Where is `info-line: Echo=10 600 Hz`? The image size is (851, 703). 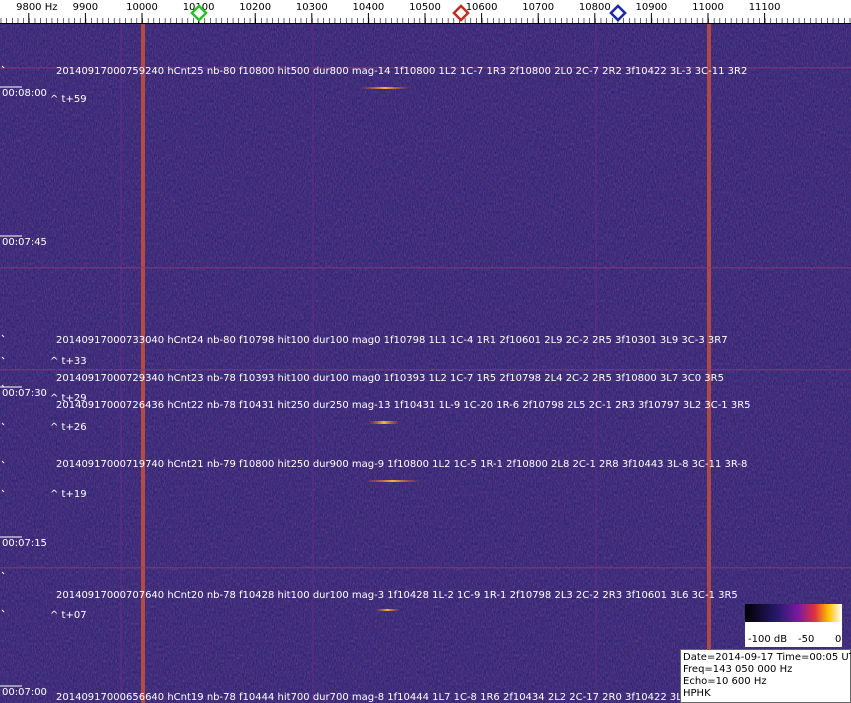
info-line: Echo=10 600 Hz is located at coordinates (725, 681).